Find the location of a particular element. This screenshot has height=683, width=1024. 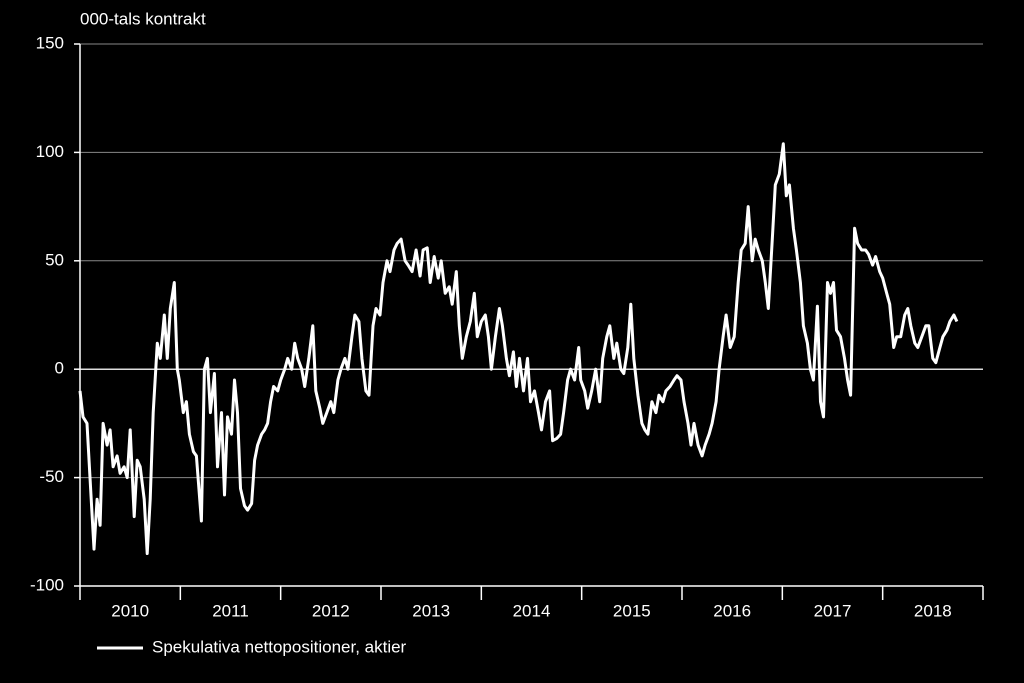

x-tick-label: 2015 is located at coordinates (632, 610).